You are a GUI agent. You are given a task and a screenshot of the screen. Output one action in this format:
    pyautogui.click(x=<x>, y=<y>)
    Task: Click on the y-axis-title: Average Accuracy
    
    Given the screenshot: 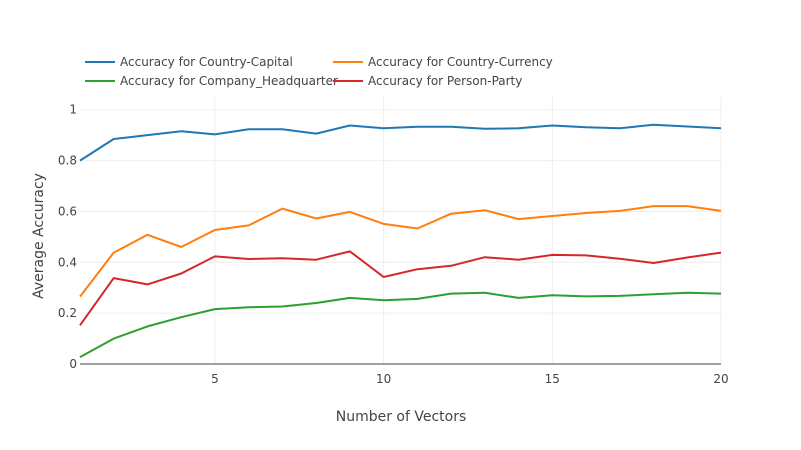 What is the action you would take?
    pyautogui.click(x=39, y=236)
    